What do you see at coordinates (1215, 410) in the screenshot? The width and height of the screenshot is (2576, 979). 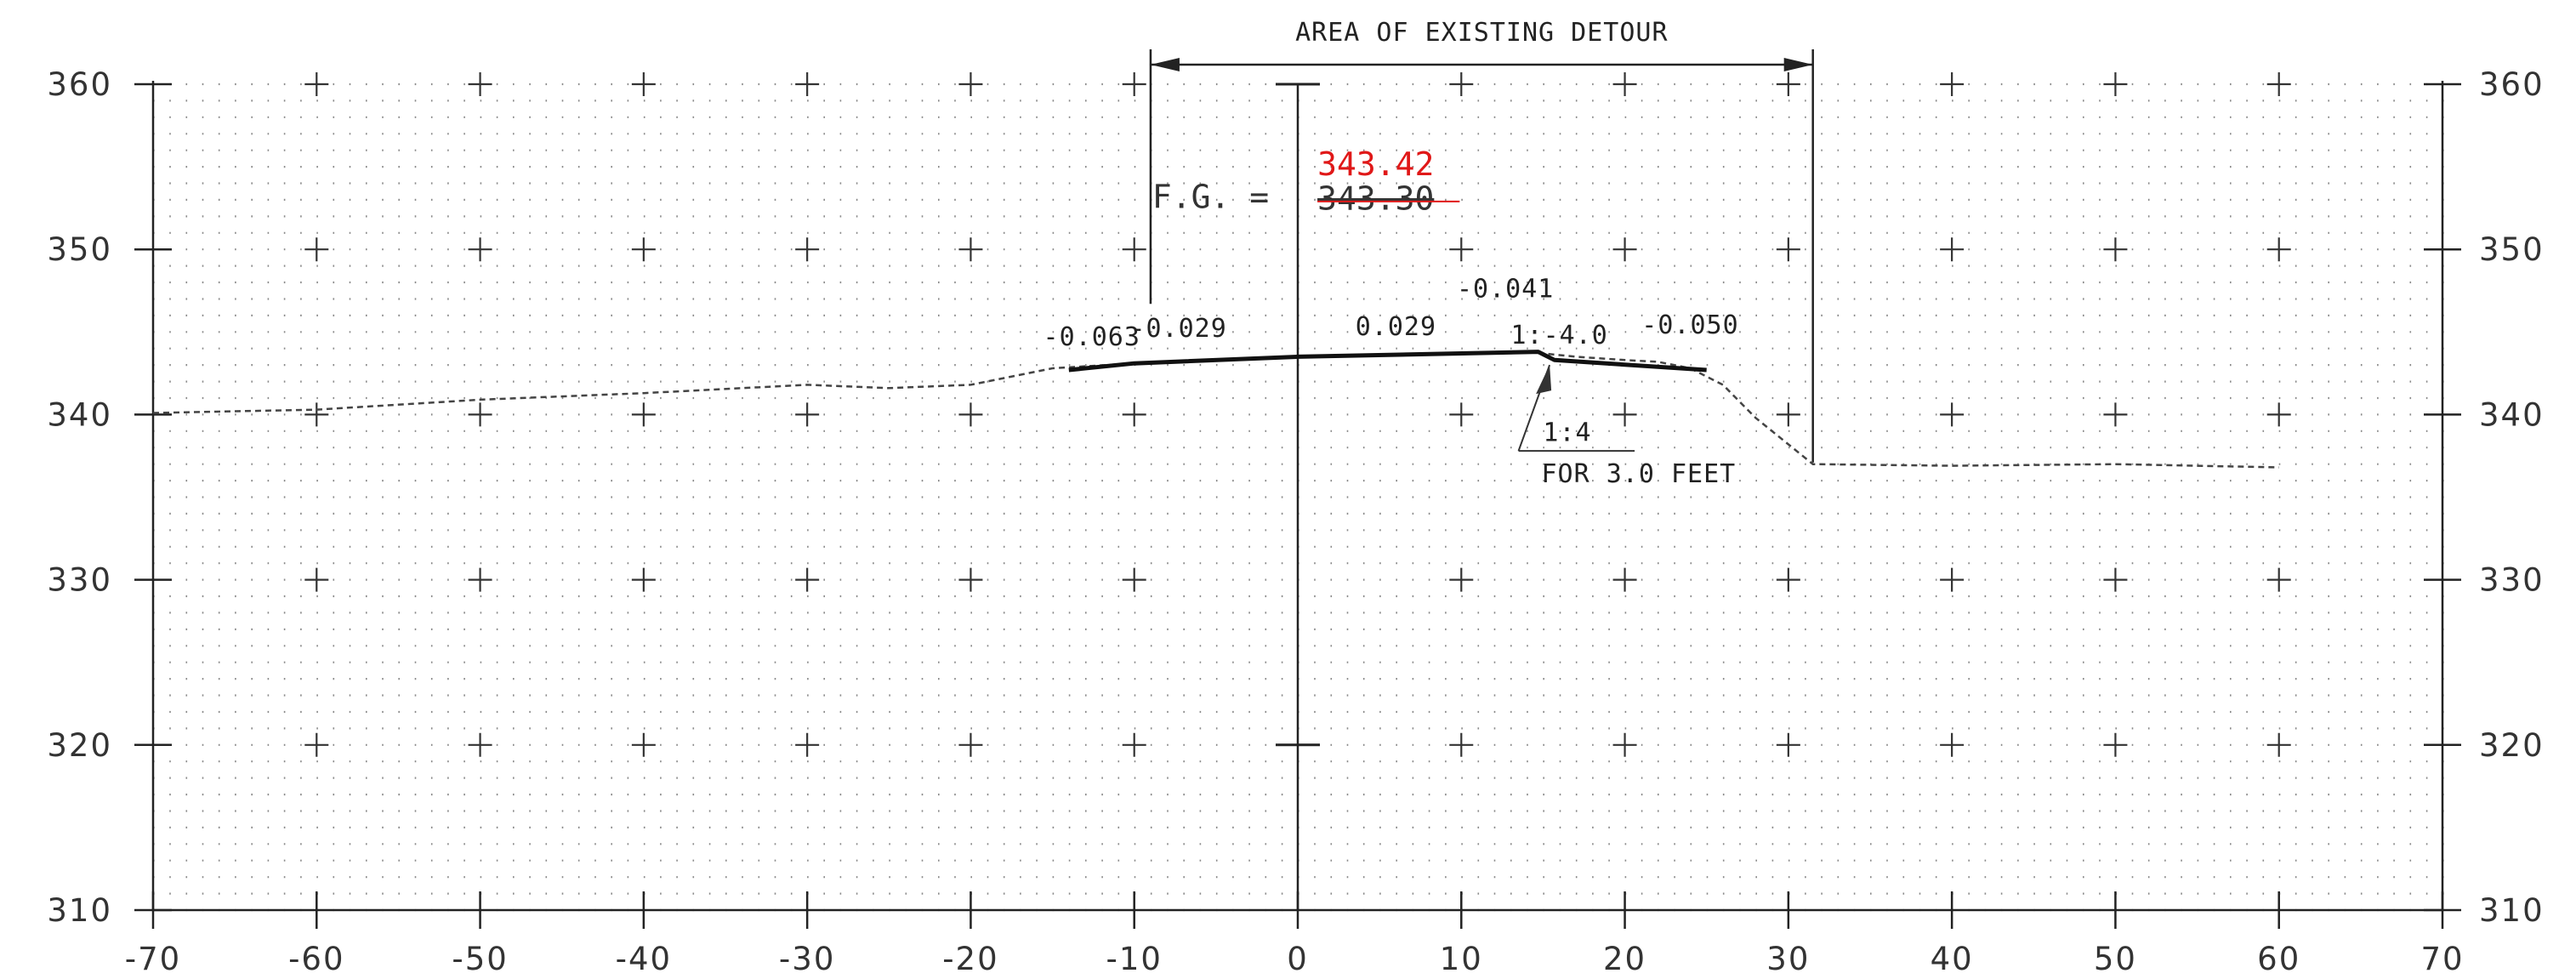 I see `existing-ground-line` at bounding box center [1215, 410].